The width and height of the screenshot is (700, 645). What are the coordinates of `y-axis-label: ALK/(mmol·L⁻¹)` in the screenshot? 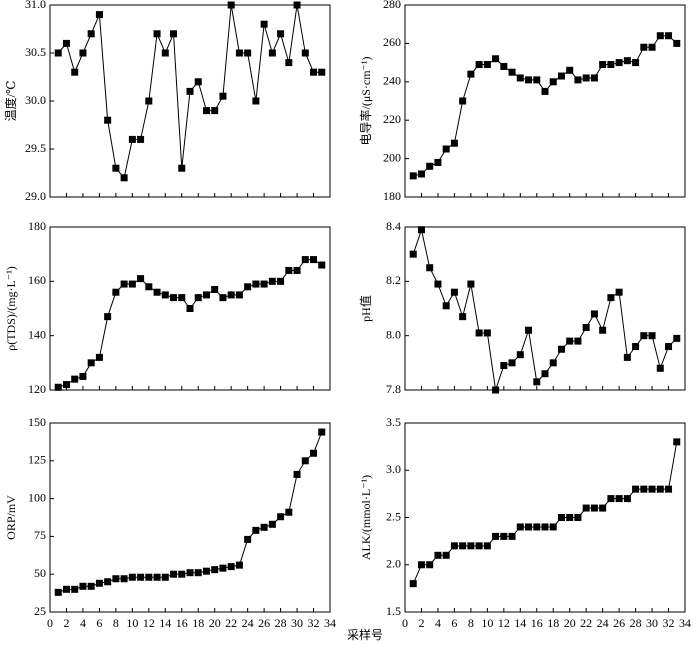 It's located at (366, 517).